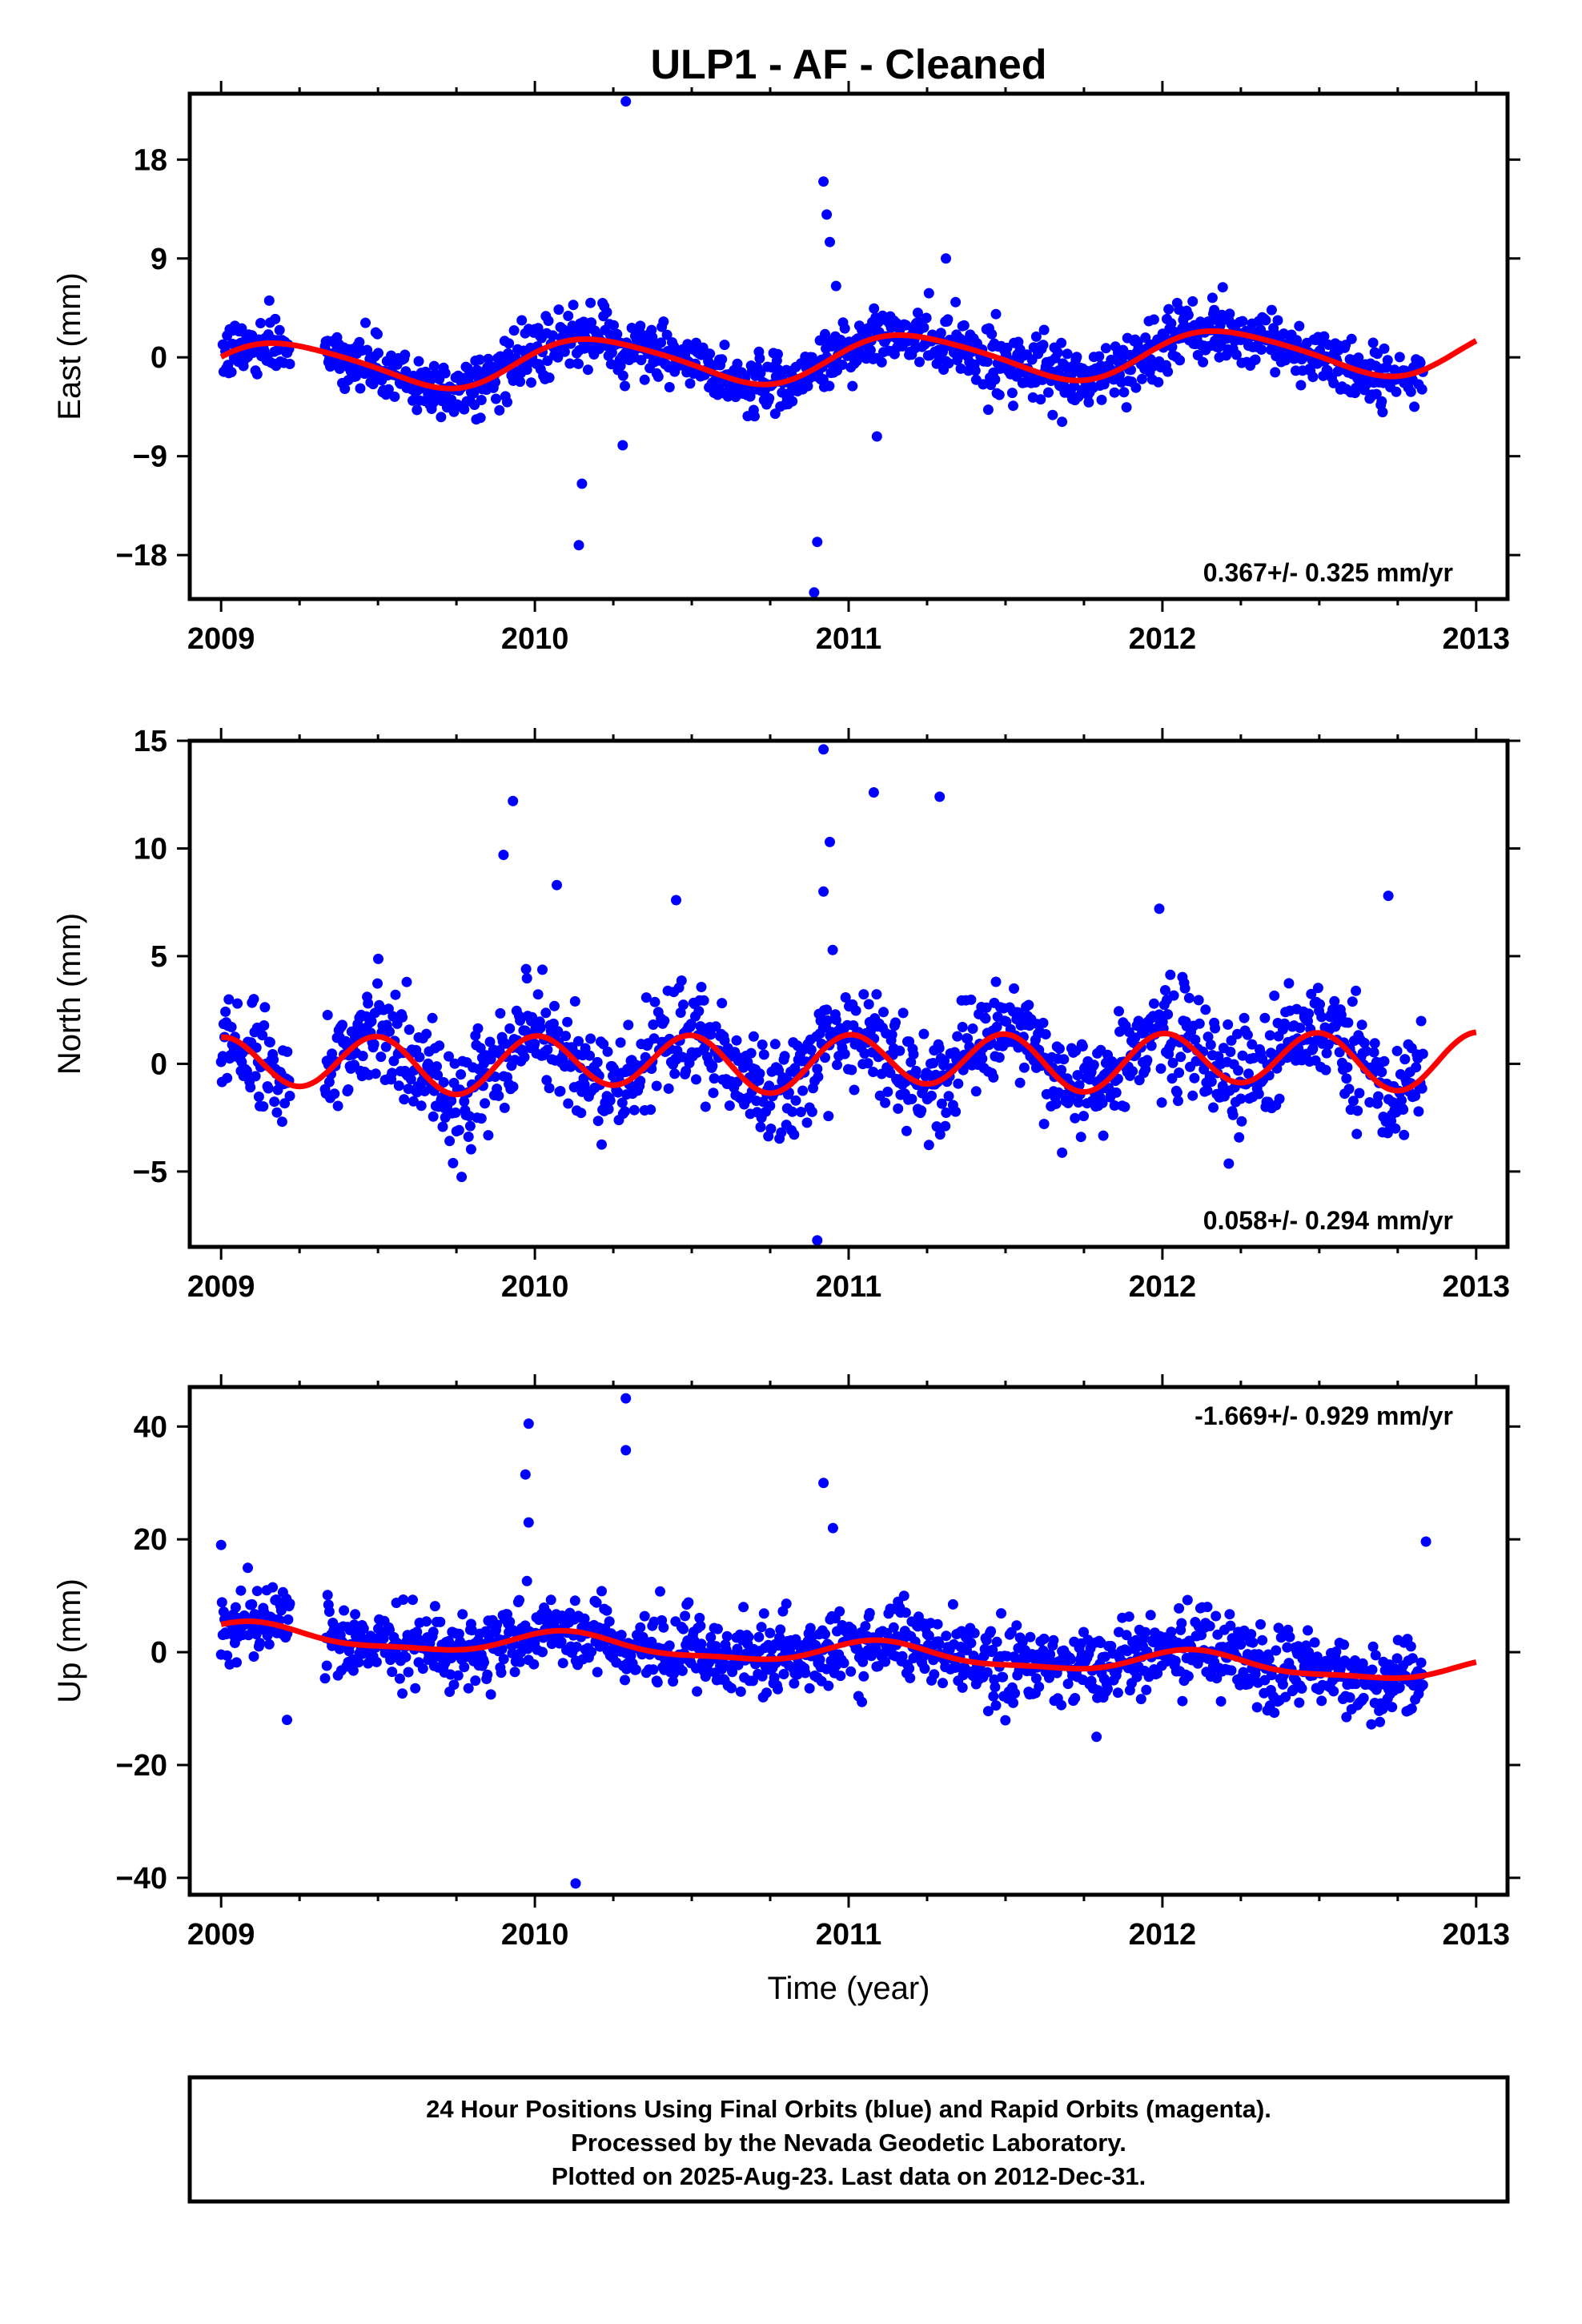 This screenshot has width=1582, height=2324. I want to click on y-tick-label: 5, so click(159, 957).